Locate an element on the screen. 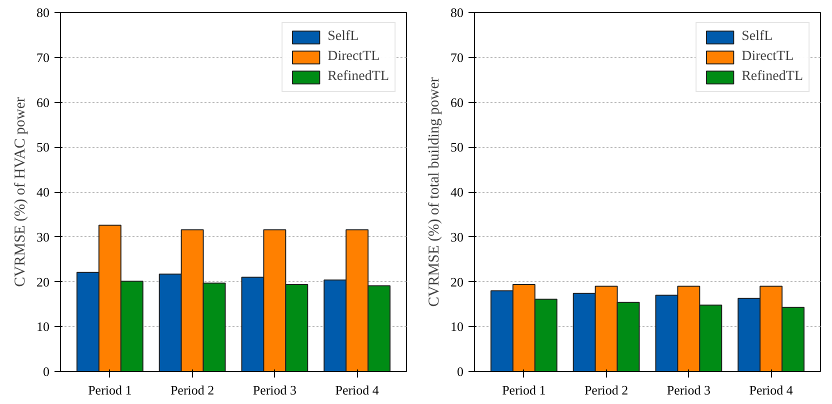 The height and width of the screenshot is (404, 832). y-axis-title: CVRMSE (%) of HVAC power is located at coordinates (20, 192).